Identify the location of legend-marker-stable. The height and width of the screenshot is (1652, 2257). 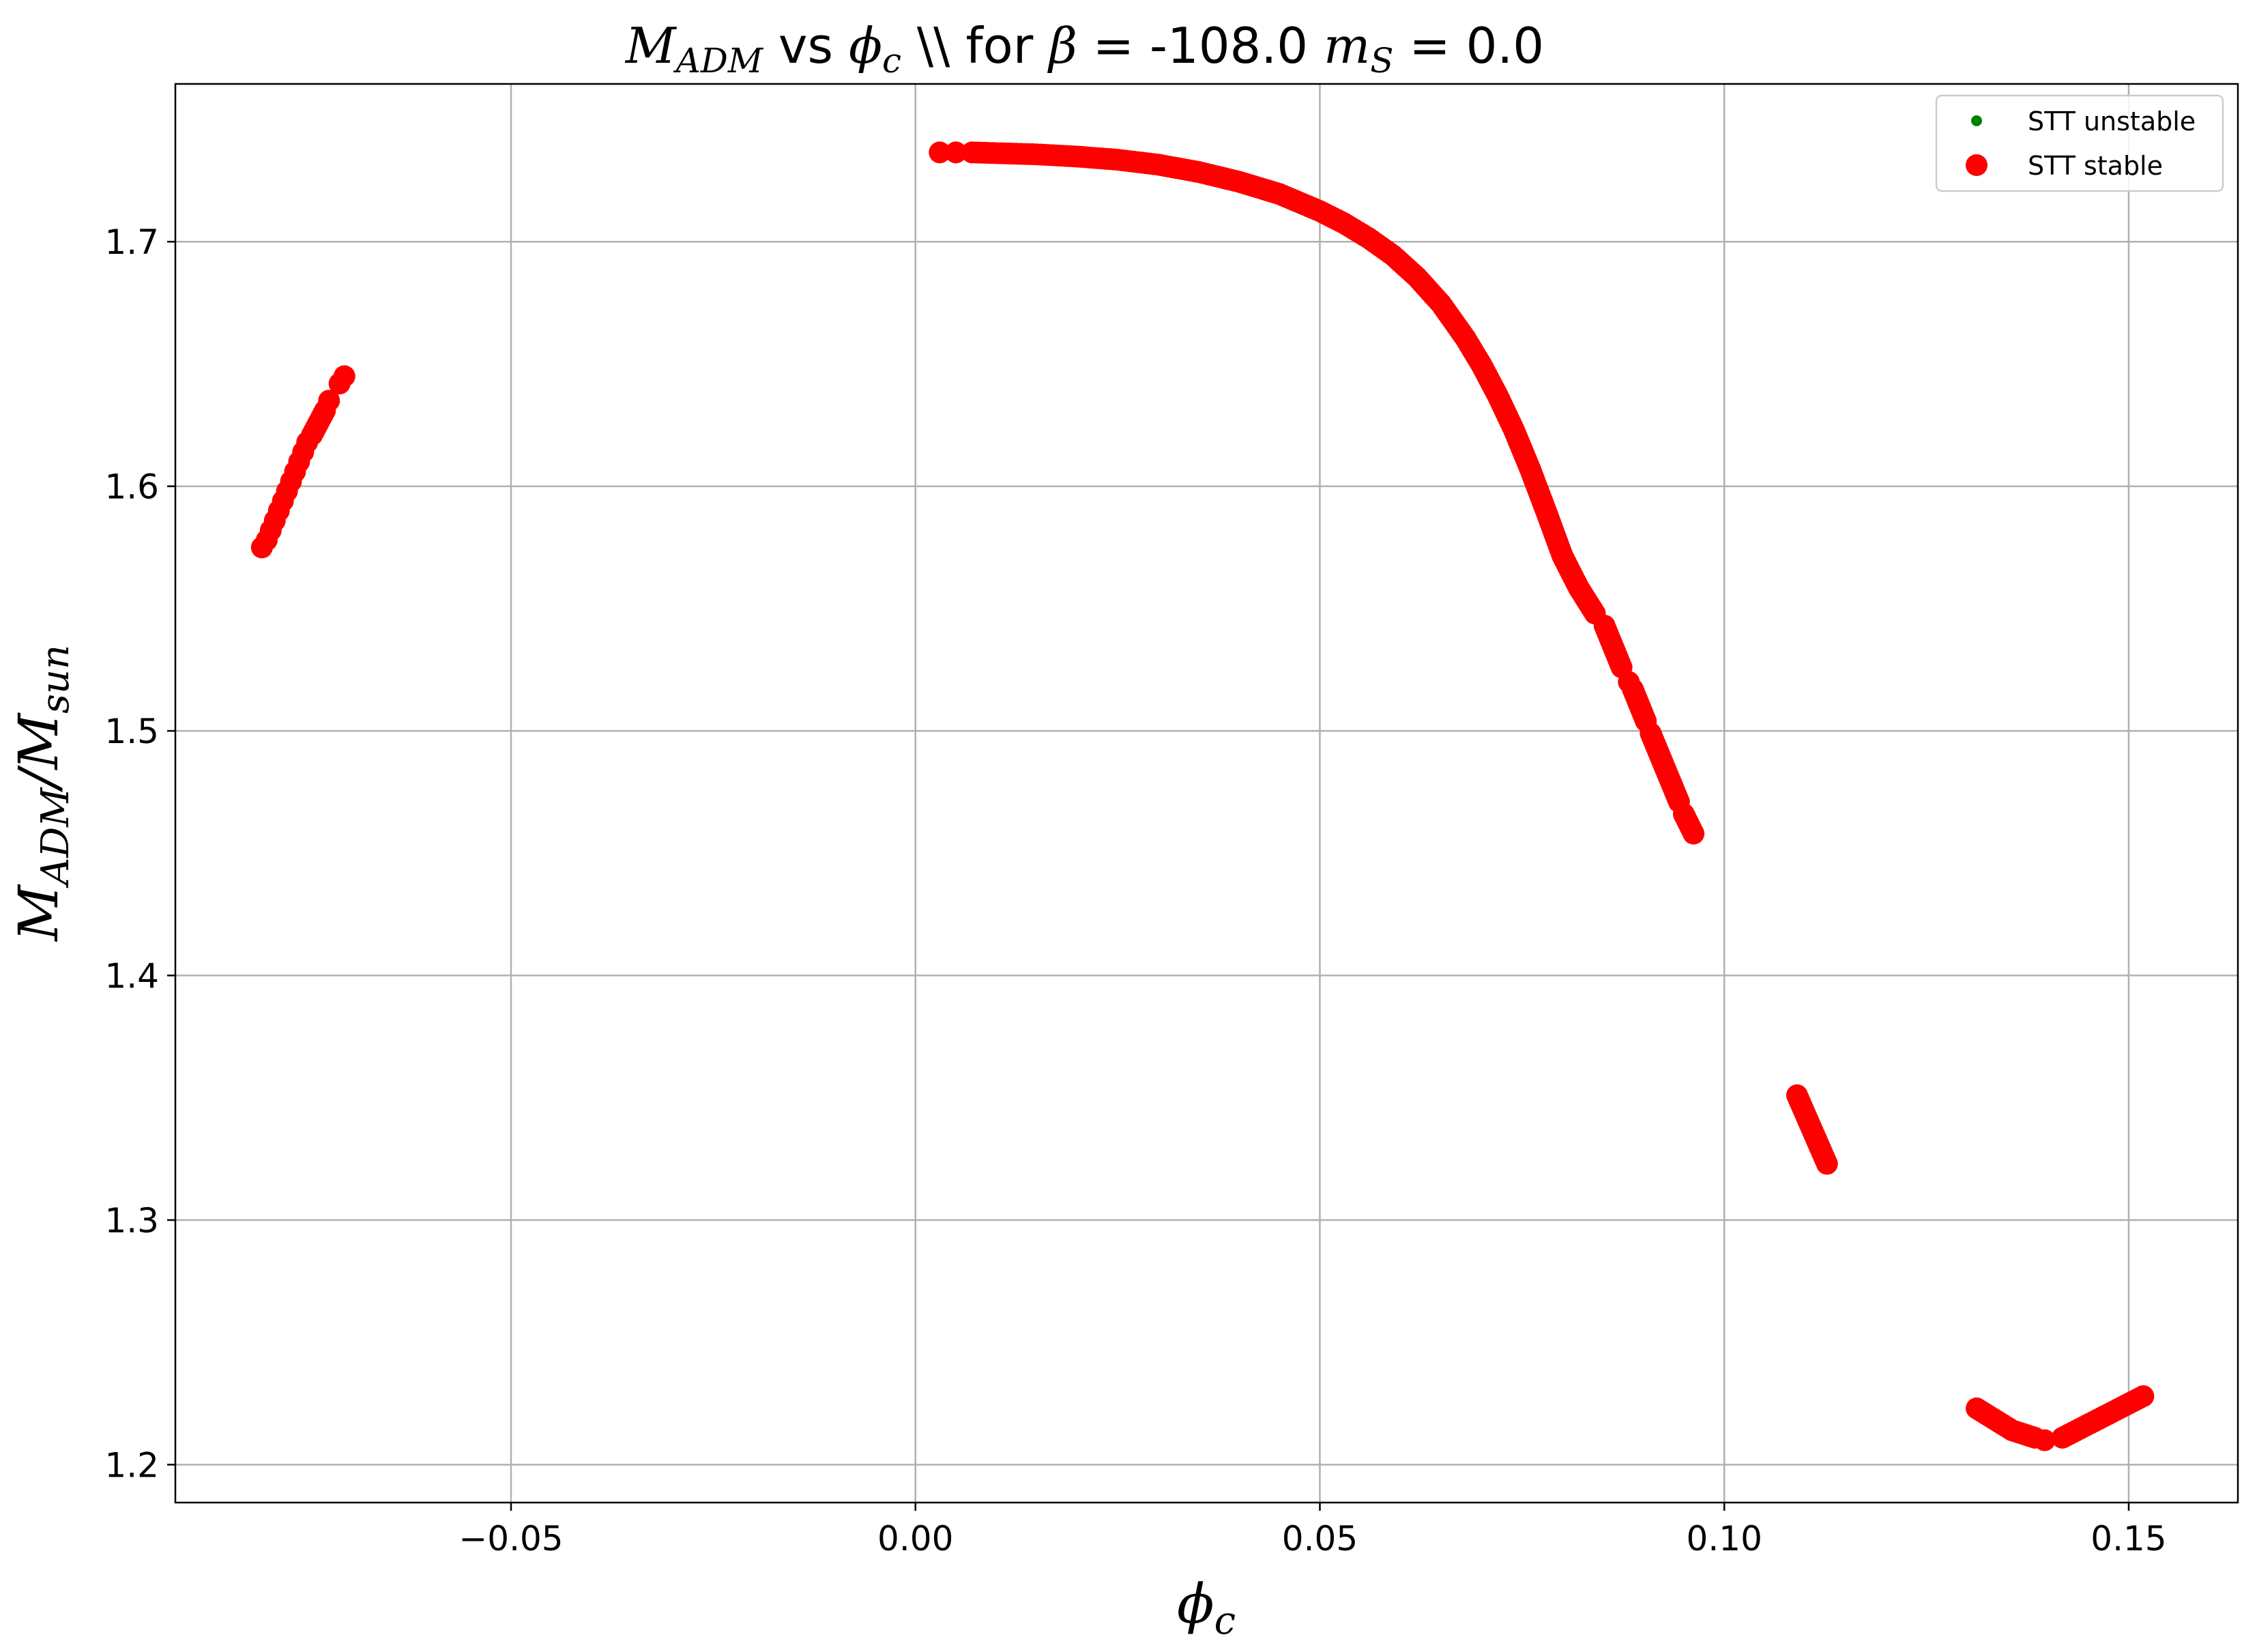
(1976, 165).